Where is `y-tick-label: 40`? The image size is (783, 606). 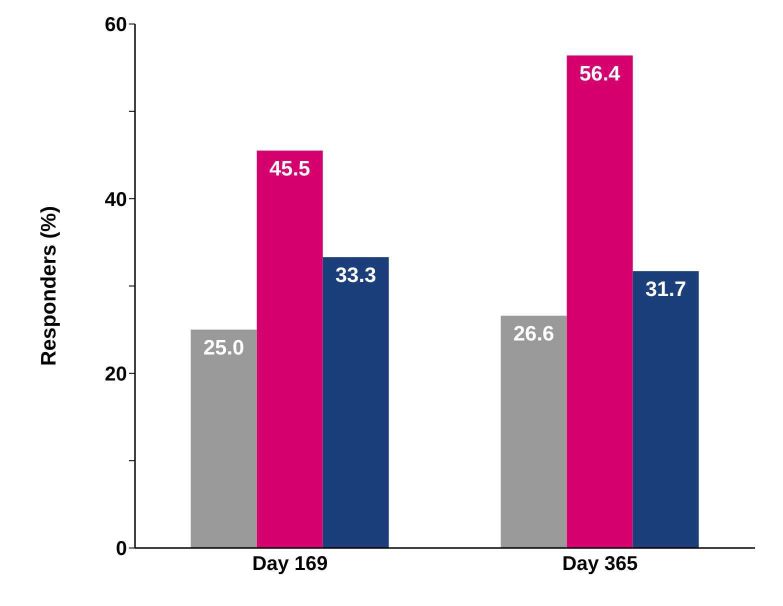 y-tick-label: 40 is located at coordinates (115, 199).